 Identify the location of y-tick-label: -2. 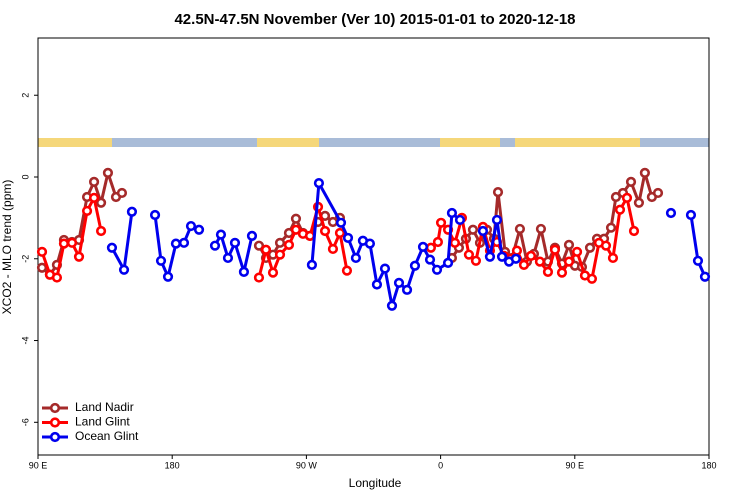
(25, 259).